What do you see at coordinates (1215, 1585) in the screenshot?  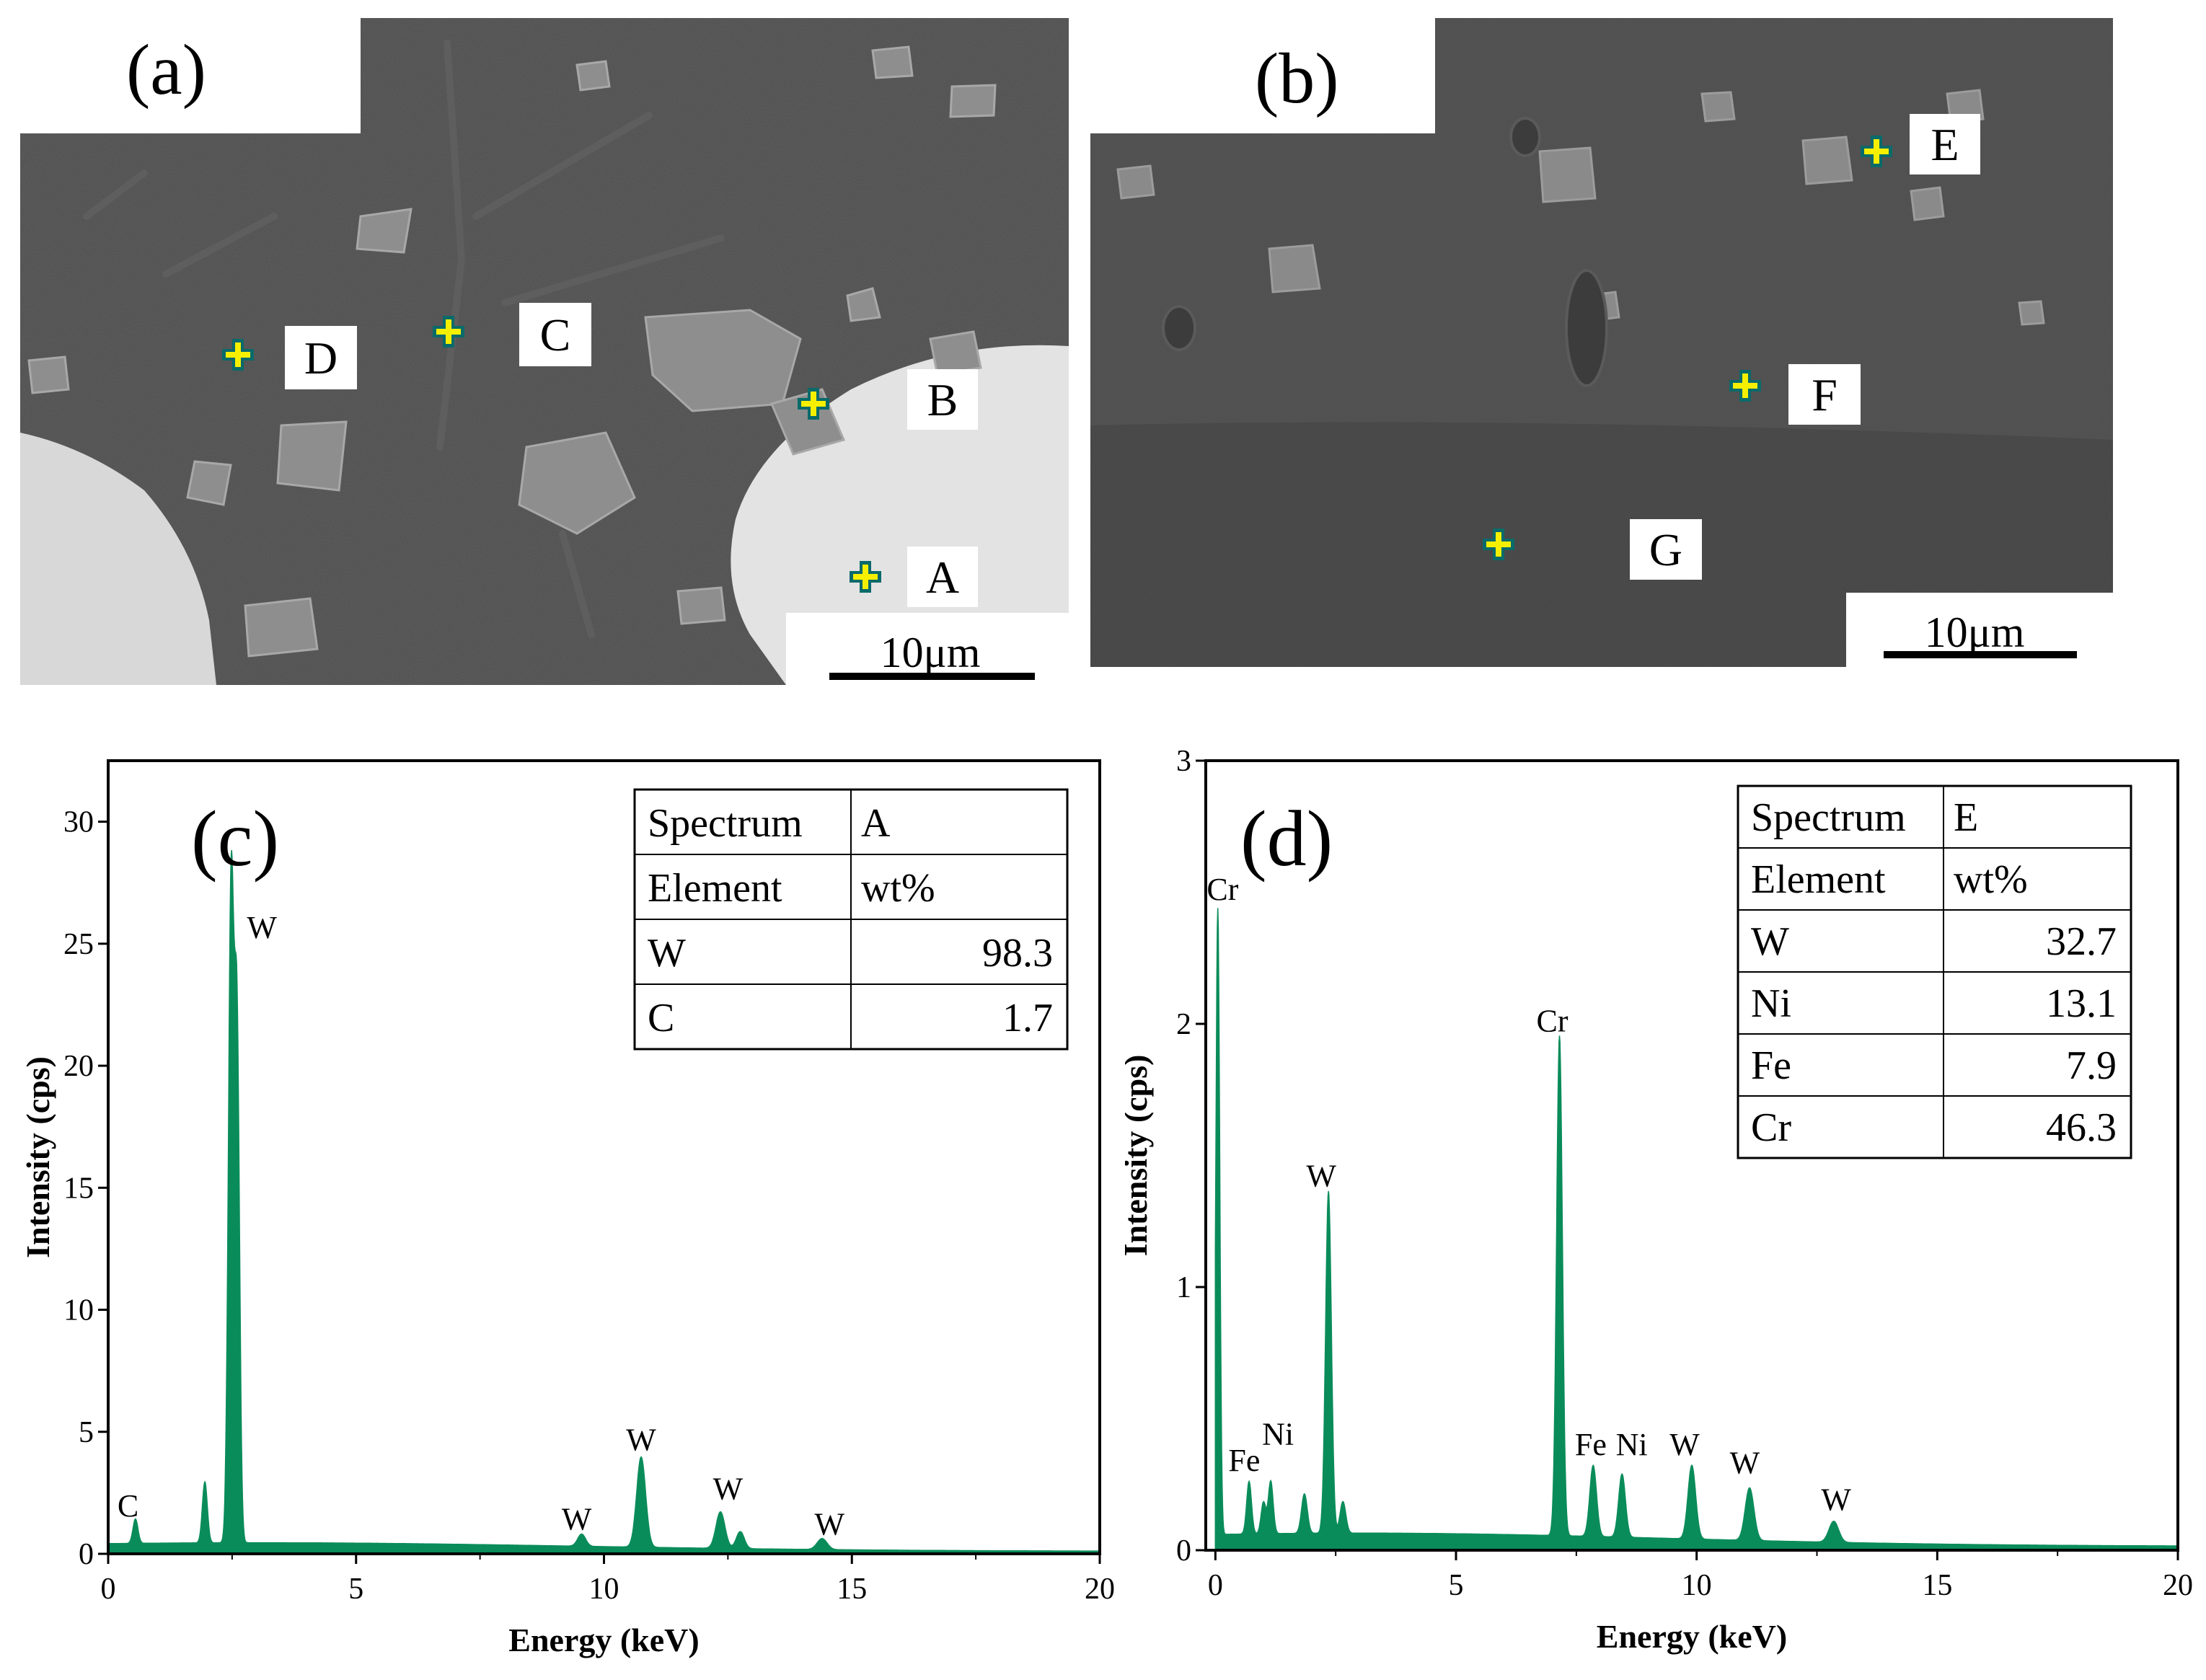 I see `x-tick-label-d-0: 0` at bounding box center [1215, 1585].